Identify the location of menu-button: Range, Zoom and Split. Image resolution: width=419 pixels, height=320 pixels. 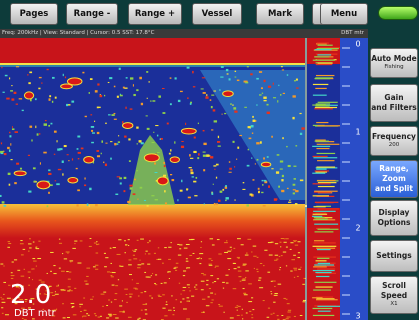
(394, 179).